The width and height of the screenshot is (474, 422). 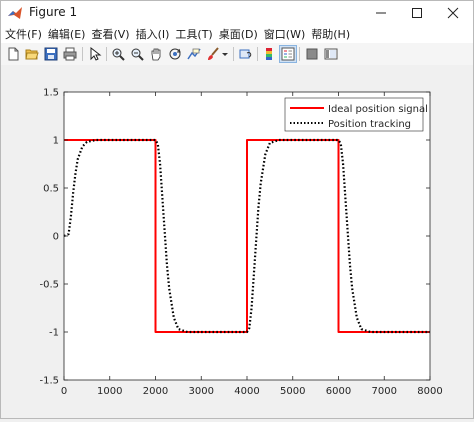 What do you see at coordinates (64, 391) in the screenshot?
I see `x-tick-label: 0` at bounding box center [64, 391].